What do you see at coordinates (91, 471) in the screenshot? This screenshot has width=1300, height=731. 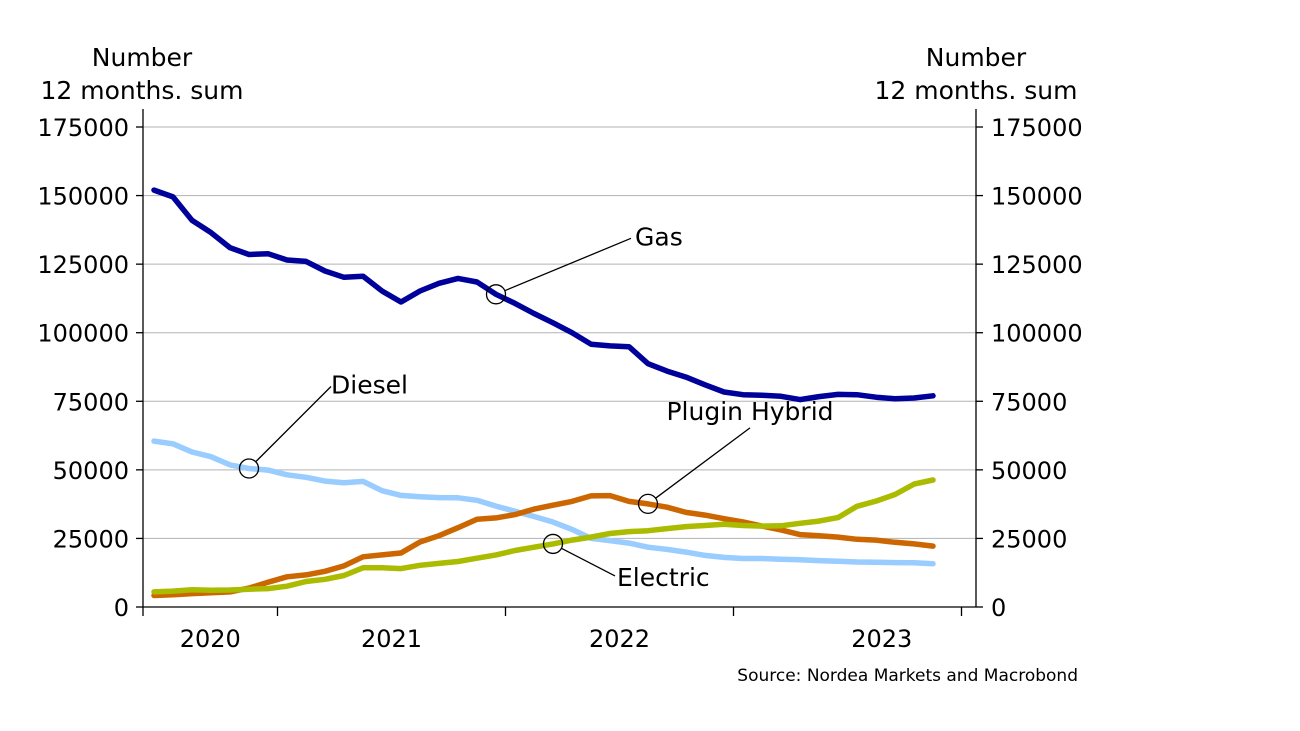 I see `y-tick-label-left: 50000` at bounding box center [91, 471].